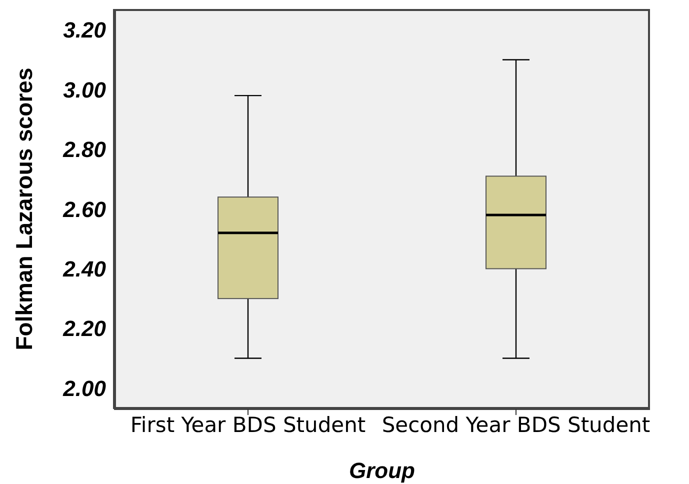 This screenshot has width=689, height=484. I want to click on y-tick-label: 2.80, so click(84, 149).